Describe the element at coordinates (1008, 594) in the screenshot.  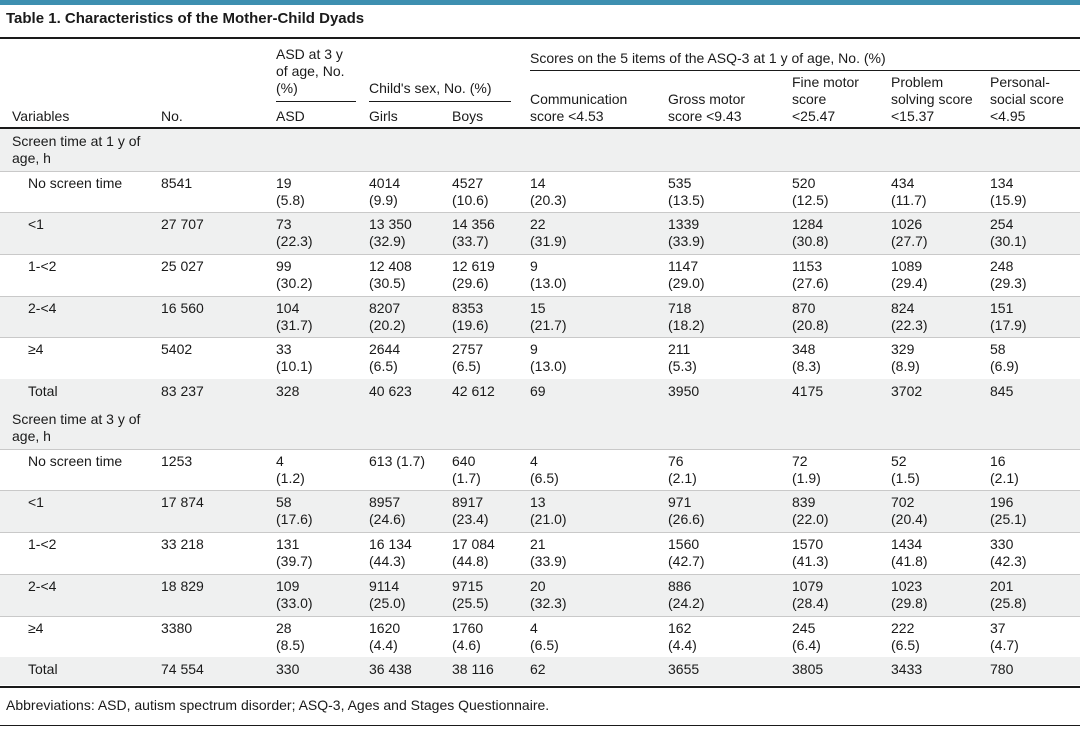
I see `cell-pers: 201 (25.8)` at that location.